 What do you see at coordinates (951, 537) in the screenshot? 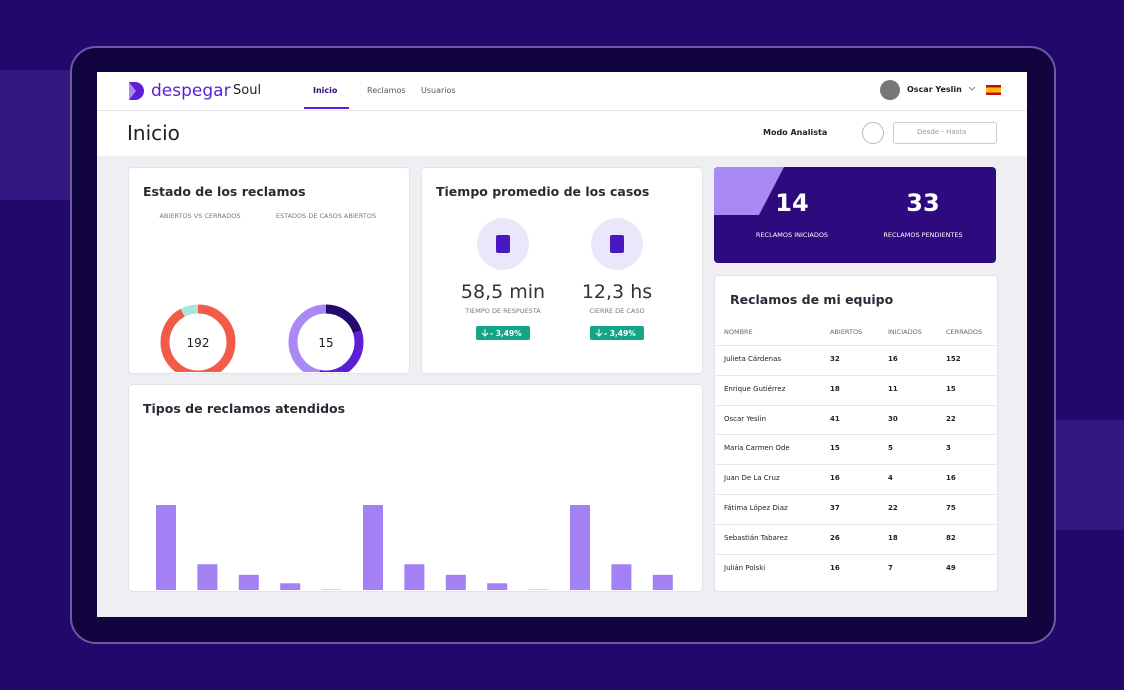
I see `cell-number: 82` at bounding box center [951, 537].